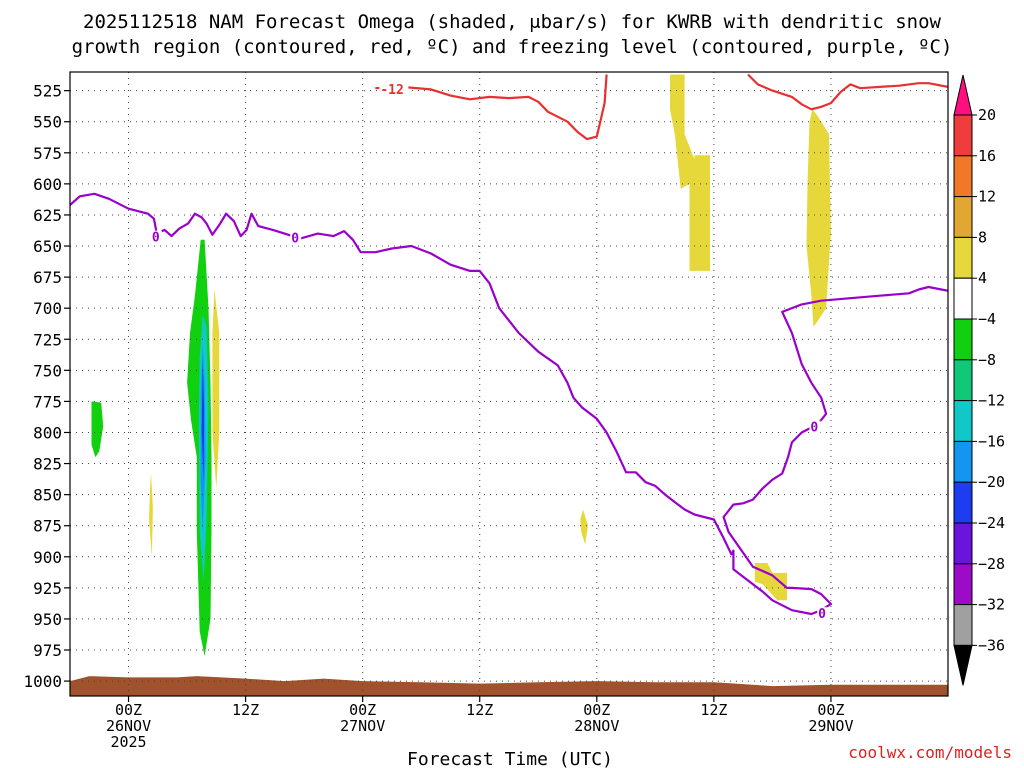  I want to click on x-tick-label-0-0: 00Z, so click(128, 710).